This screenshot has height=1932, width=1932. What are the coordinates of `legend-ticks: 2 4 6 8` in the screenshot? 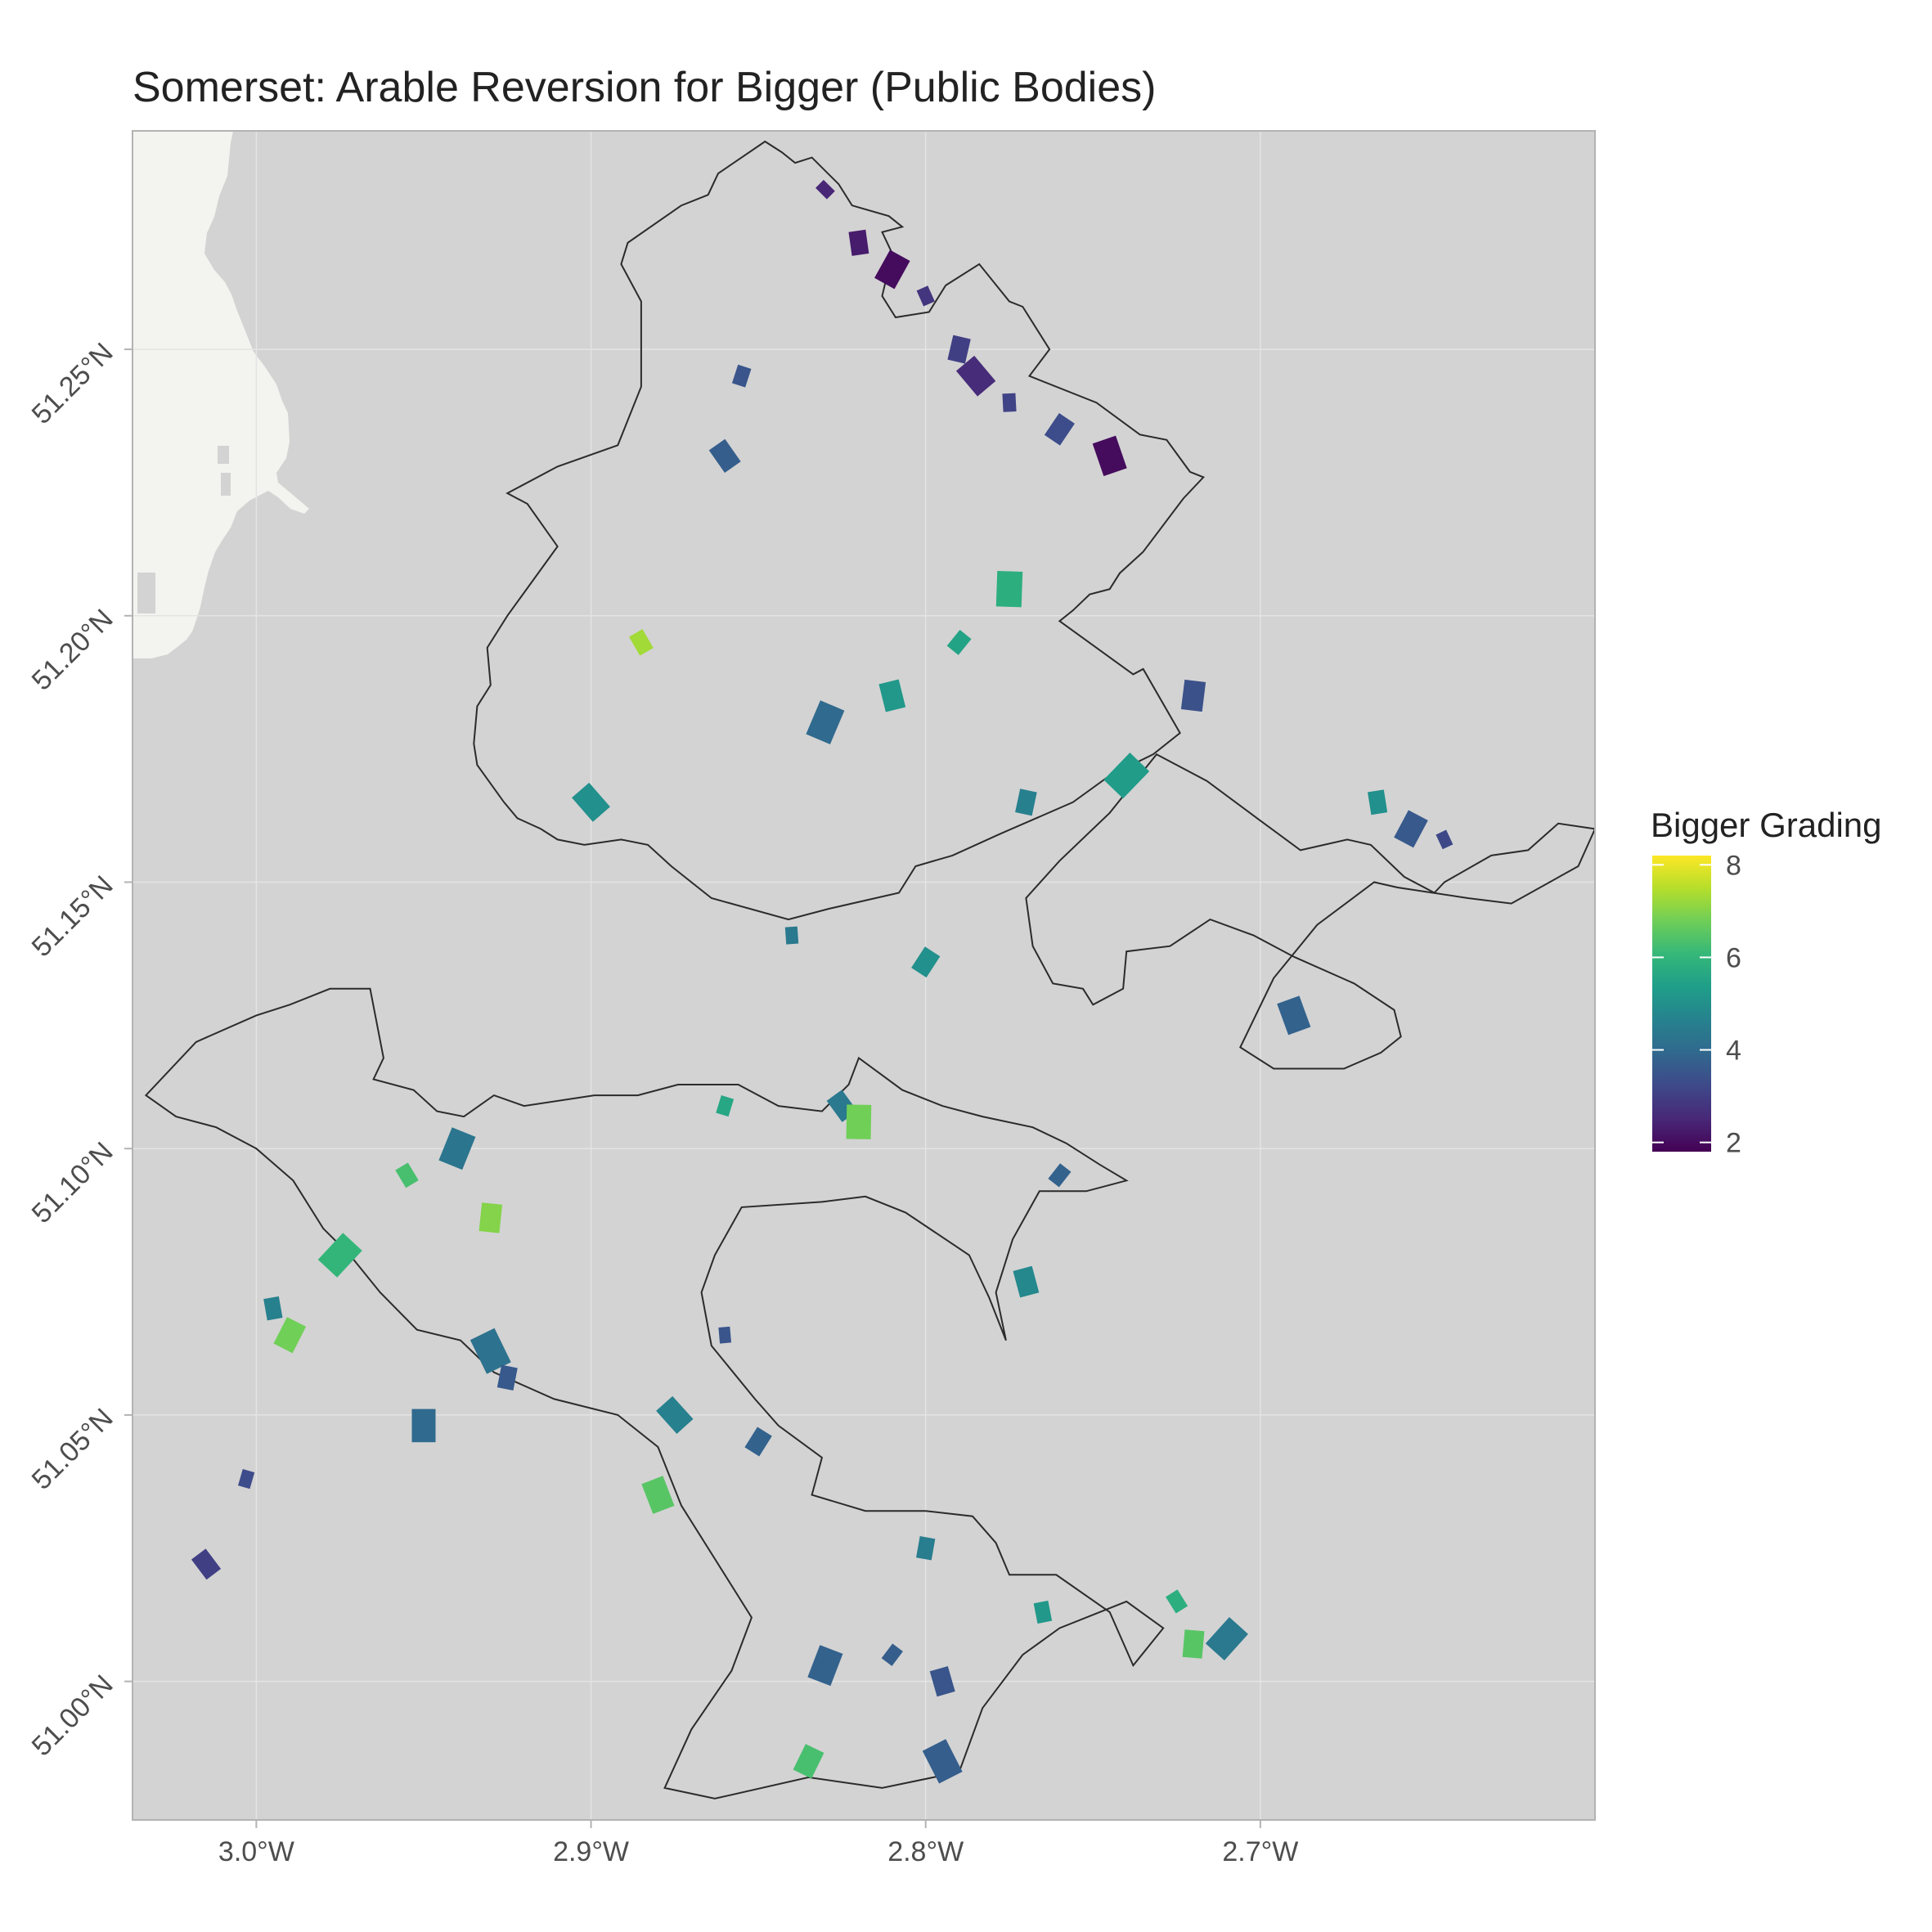 It's located at (1697, 1005).